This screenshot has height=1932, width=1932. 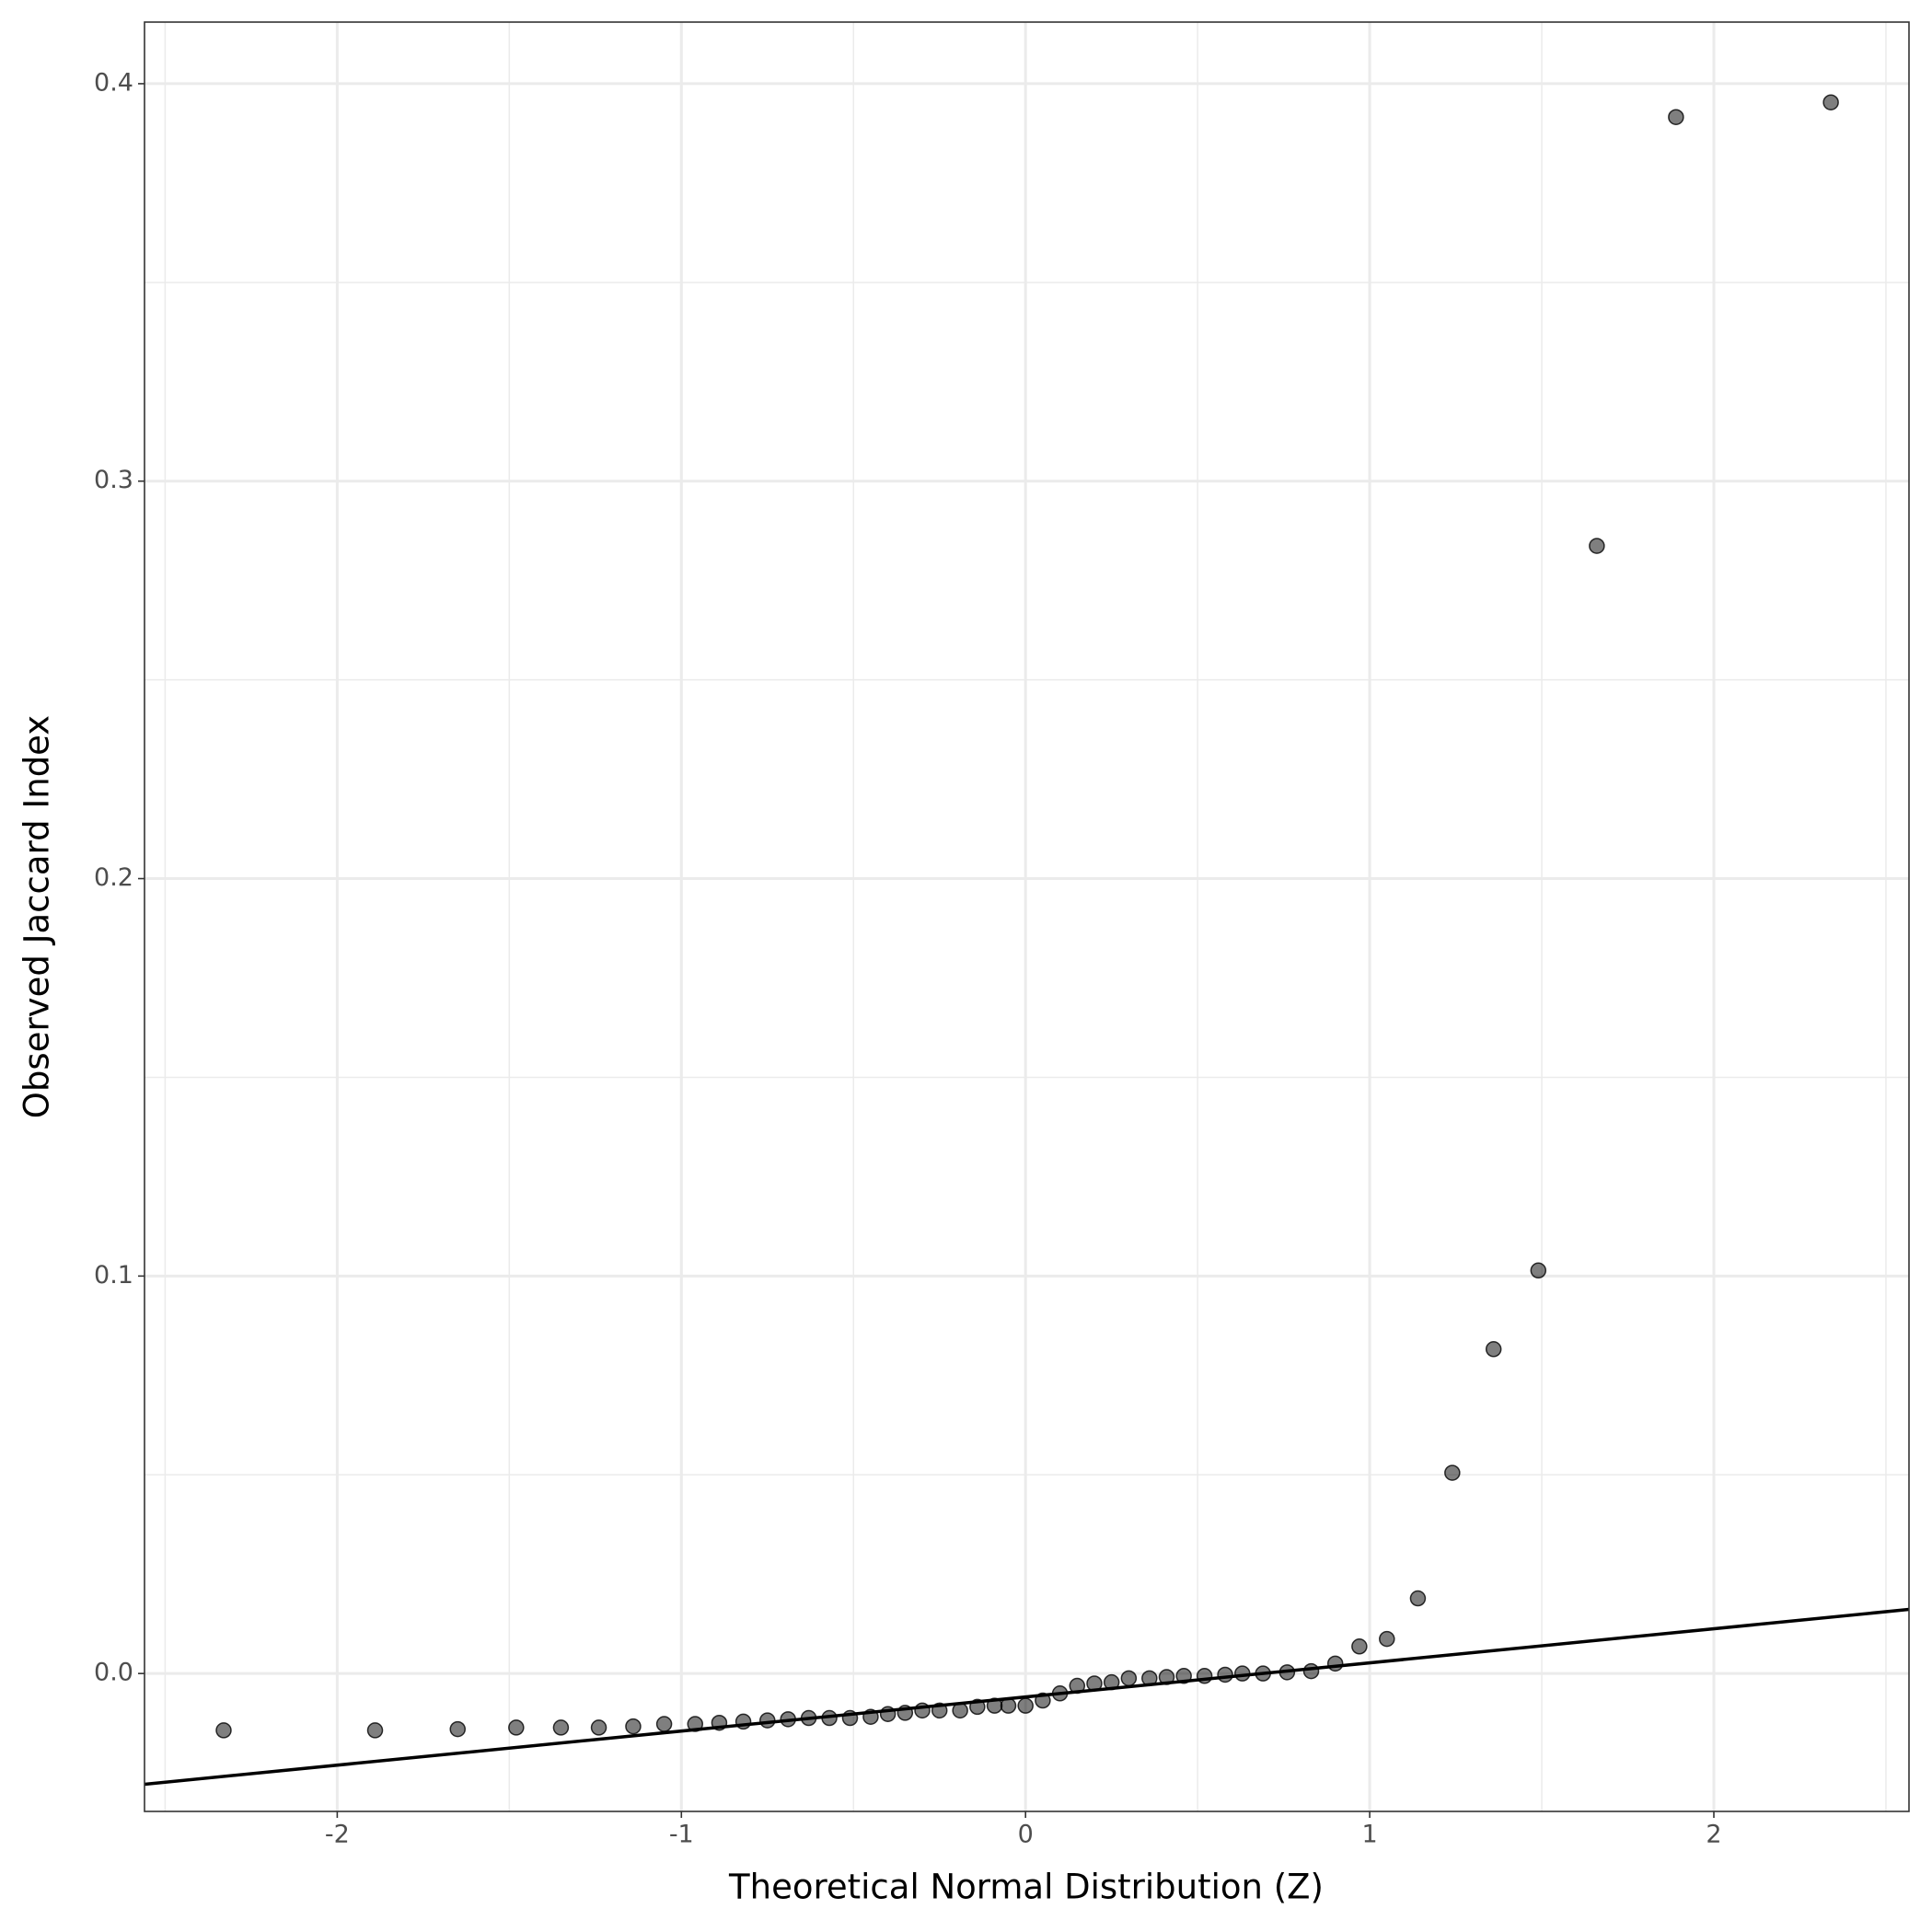 What do you see at coordinates (114, 480) in the screenshot?
I see `y-tick-label: 0.3` at bounding box center [114, 480].